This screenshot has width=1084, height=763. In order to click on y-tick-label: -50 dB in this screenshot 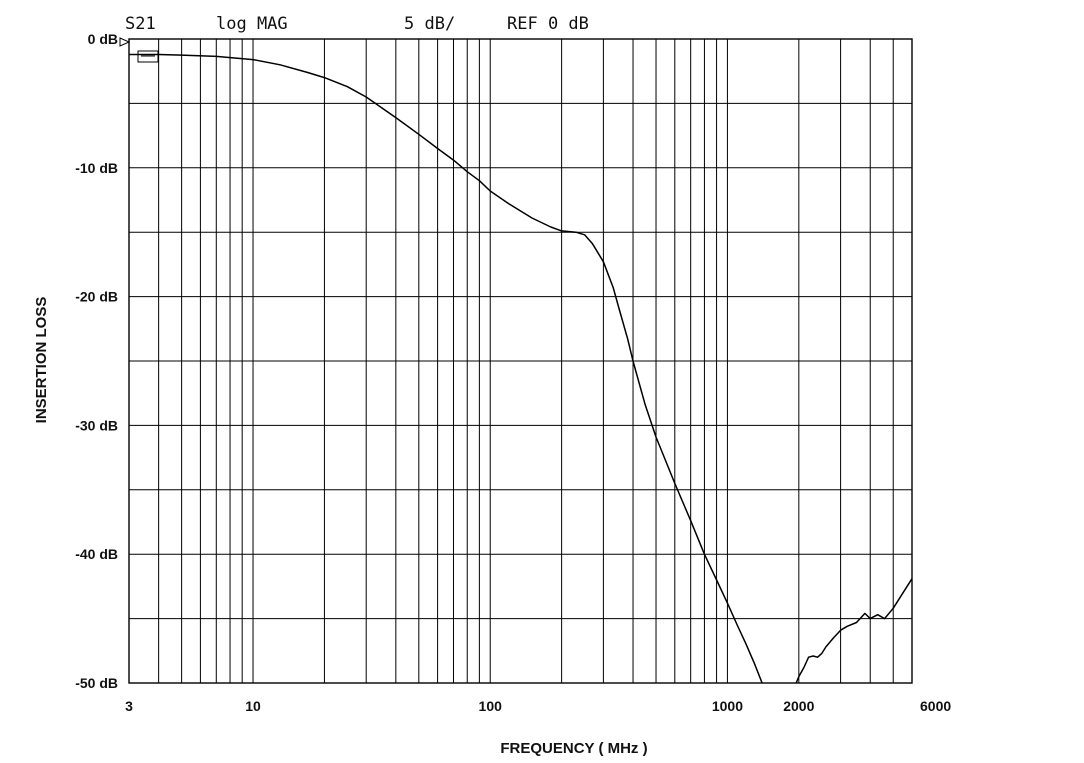, I will do `click(96, 683)`.